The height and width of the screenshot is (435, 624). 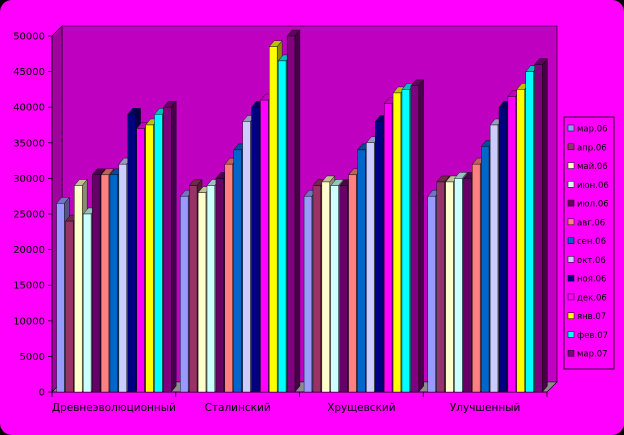 What do you see at coordinates (32, 357) in the screenshot?
I see `y-tick-label: 5000` at bounding box center [32, 357].